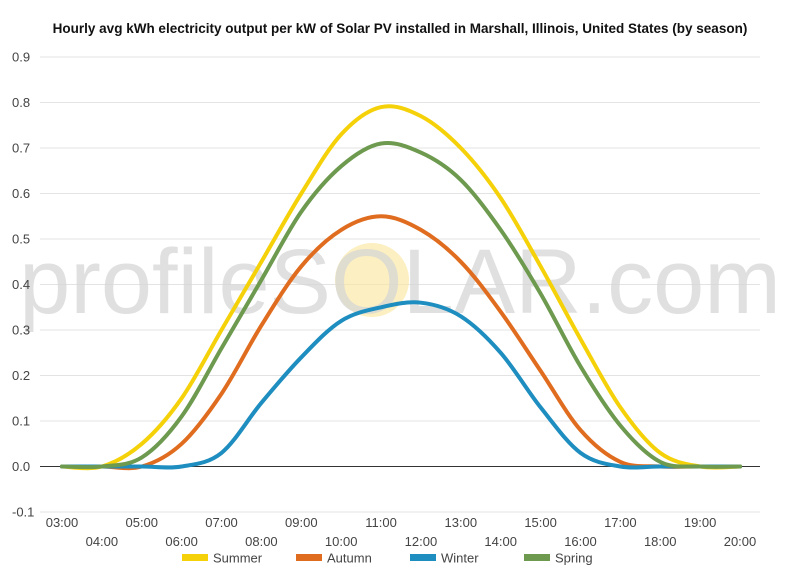 This screenshot has width=800, height=570. I want to click on y-tick-label: 0.5, so click(21, 239).